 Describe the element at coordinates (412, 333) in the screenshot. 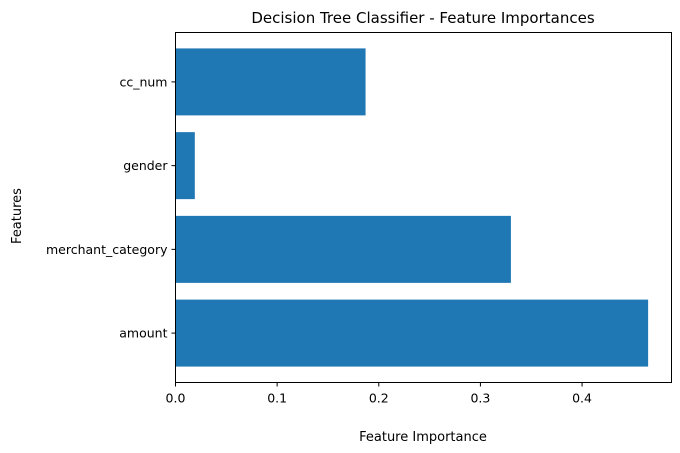

I see `bar-amount` at that location.